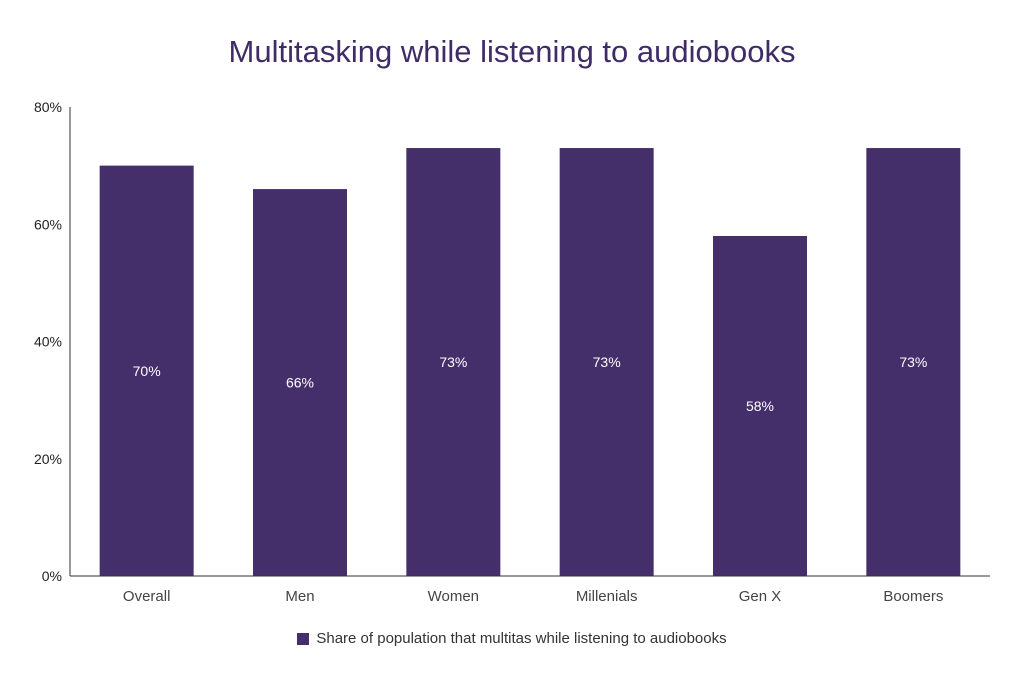 The height and width of the screenshot is (683, 1024). I want to click on y-axis-ticks: 0% 20% 40% 60% 80%, so click(48, 341).